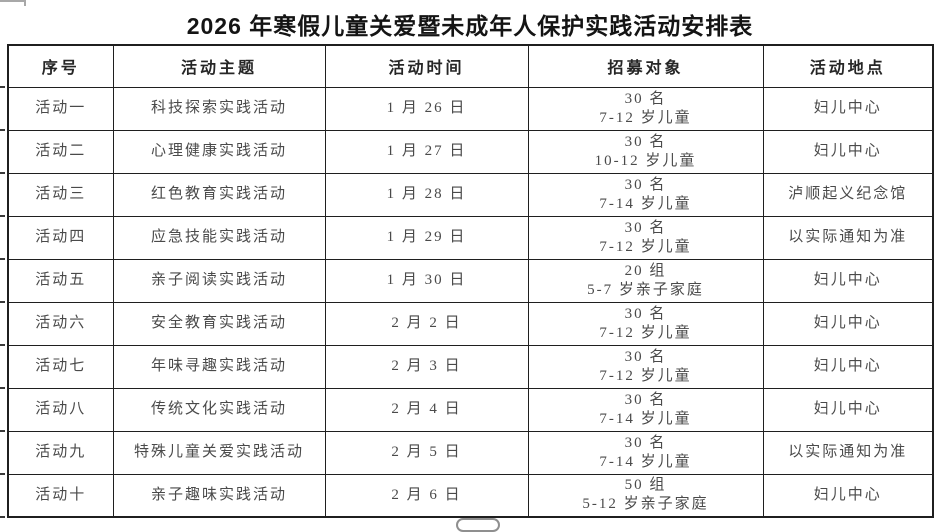 The height and width of the screenshot is (532, 940). Describe the element at coordinates (645, 485) in the screenshot. I see `recruit-count: 50 组` at that location.